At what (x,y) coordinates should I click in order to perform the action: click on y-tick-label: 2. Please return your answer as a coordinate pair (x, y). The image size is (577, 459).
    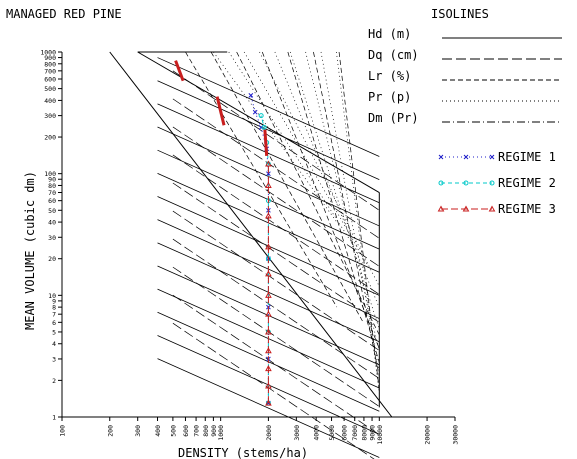
    Looking at the image, I should click on (54, 381).